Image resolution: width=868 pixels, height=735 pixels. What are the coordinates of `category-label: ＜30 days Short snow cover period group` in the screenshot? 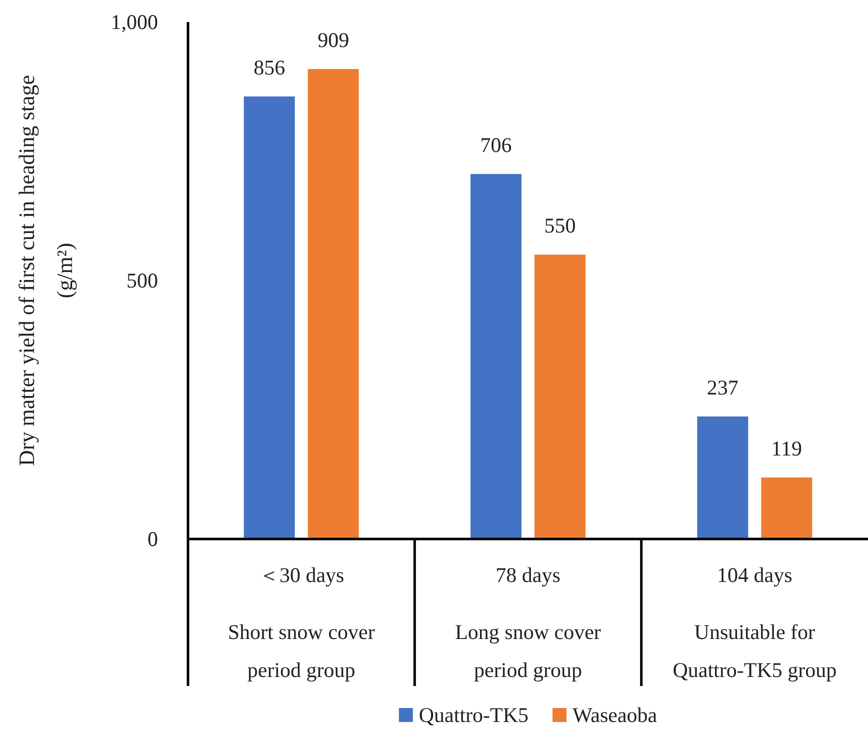 It's located at (301, 622).